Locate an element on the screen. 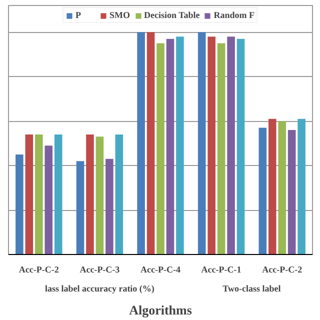 This screenshot has width=320, height=320. text: Two-class label is located at coordinates (252, 289).